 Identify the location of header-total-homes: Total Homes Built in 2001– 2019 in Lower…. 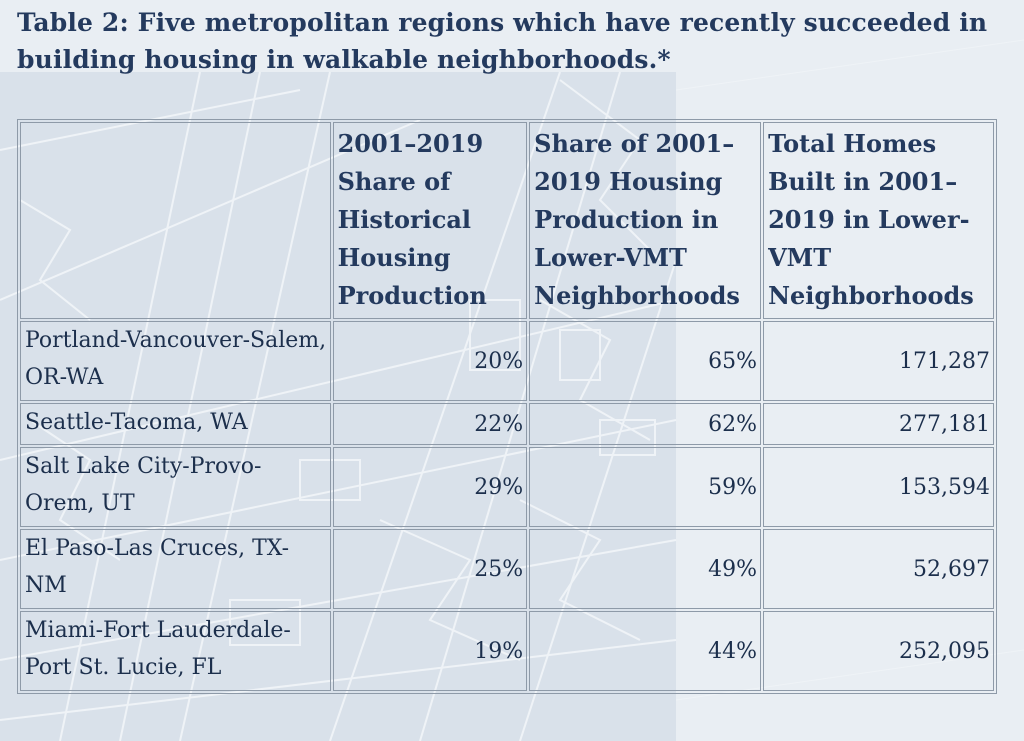
(878, 220).